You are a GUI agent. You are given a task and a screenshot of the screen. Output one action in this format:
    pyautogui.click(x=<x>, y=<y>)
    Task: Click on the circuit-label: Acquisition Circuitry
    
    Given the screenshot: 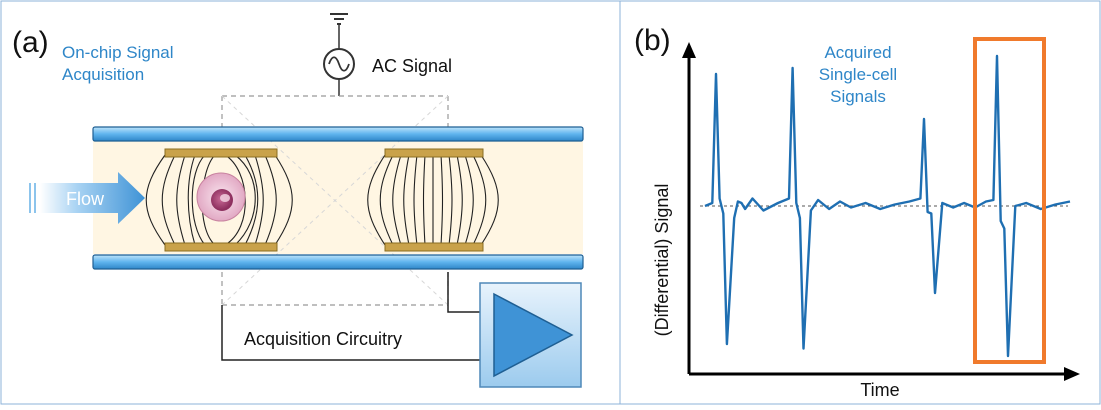 What is the action you would take?
    pyautogui.click(x=323, y=339)
    